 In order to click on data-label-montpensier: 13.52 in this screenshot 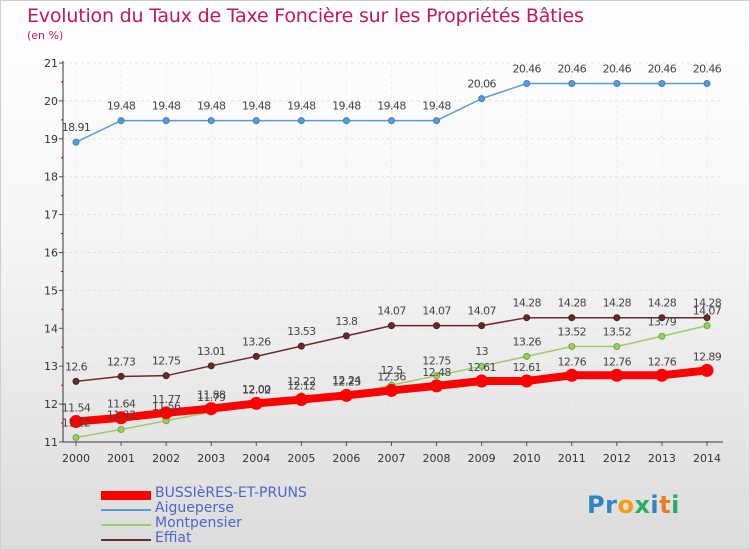, I will do `click(572, 331)`.